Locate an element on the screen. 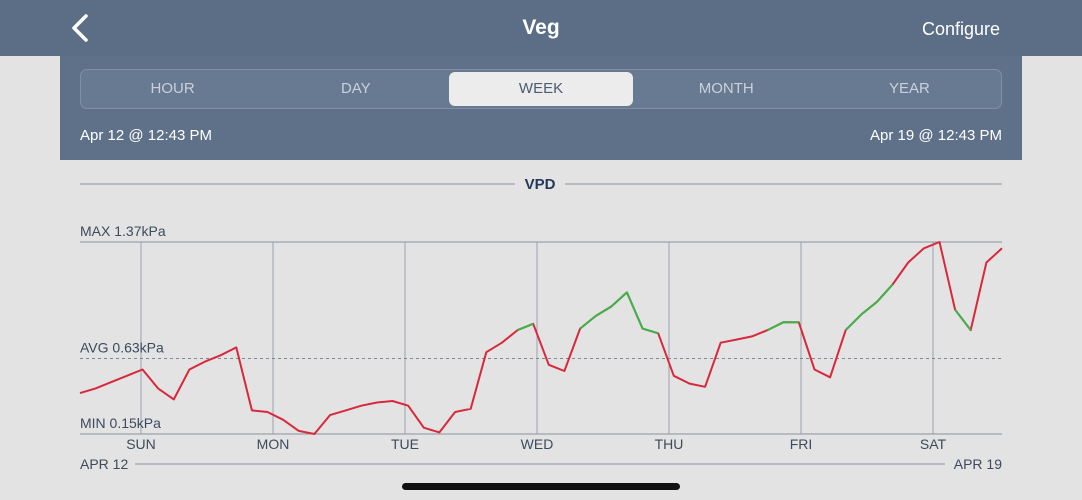 This screenshot has width=1082, height=500. tab: WEEK is located at coordinates (541, 89).